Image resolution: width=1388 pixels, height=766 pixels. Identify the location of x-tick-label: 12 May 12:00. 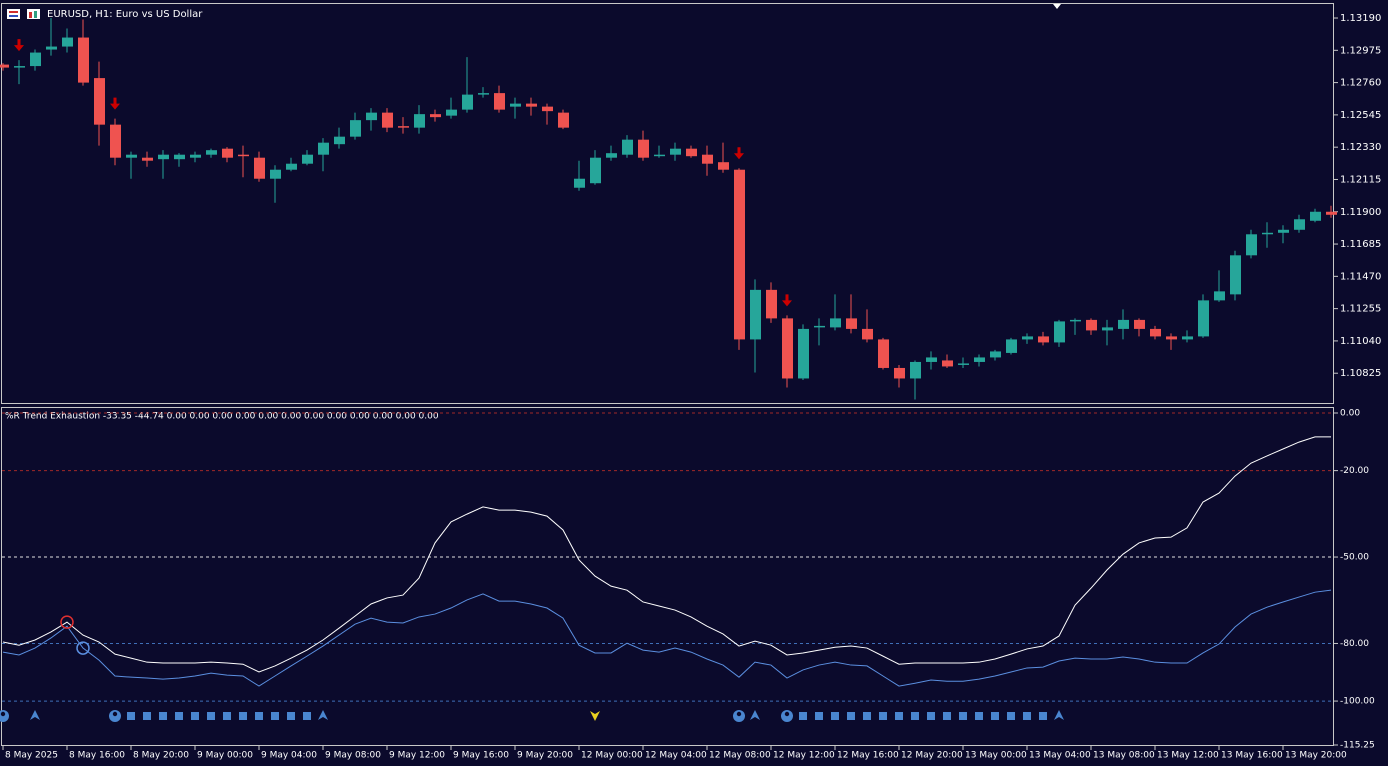
(804, 756).